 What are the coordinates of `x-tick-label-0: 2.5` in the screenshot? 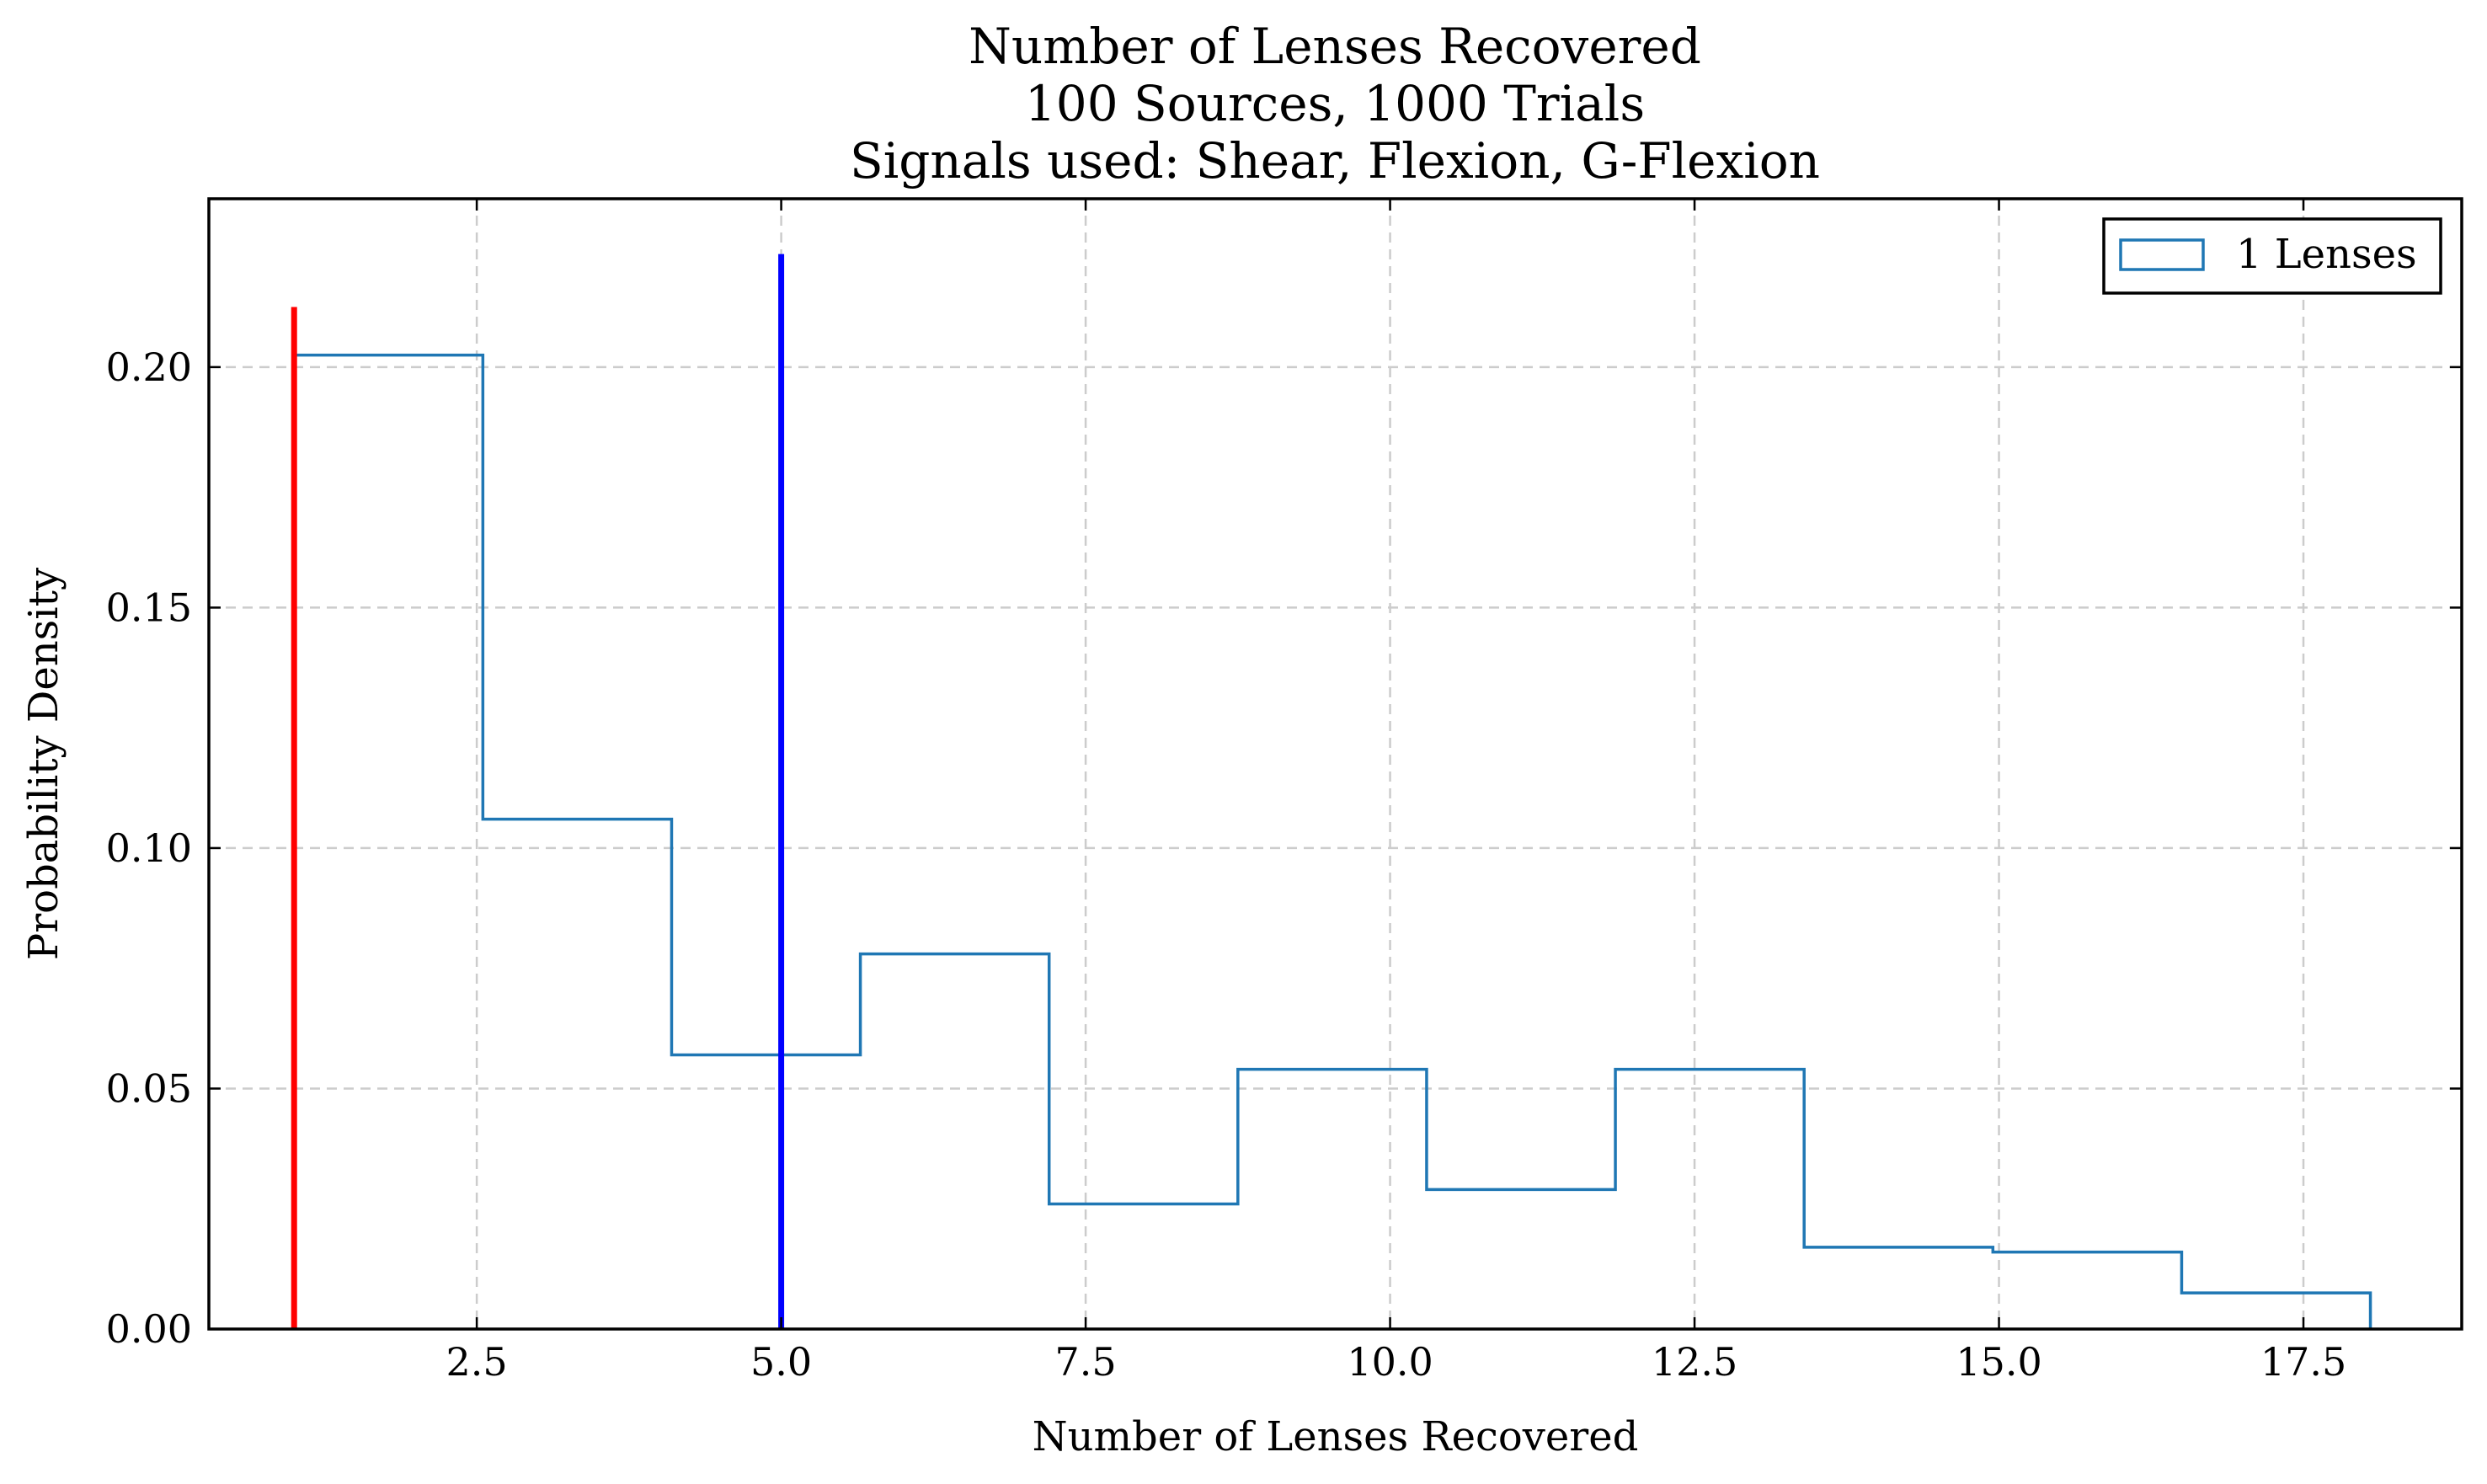 It's located at (477, 1362).